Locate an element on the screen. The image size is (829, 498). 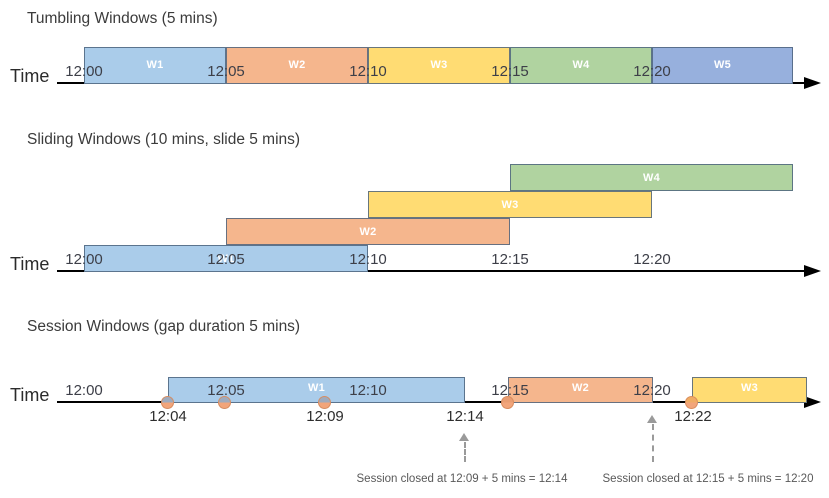
tumbling-window-bar-w2: W2 is located at coordinates (297, 65).